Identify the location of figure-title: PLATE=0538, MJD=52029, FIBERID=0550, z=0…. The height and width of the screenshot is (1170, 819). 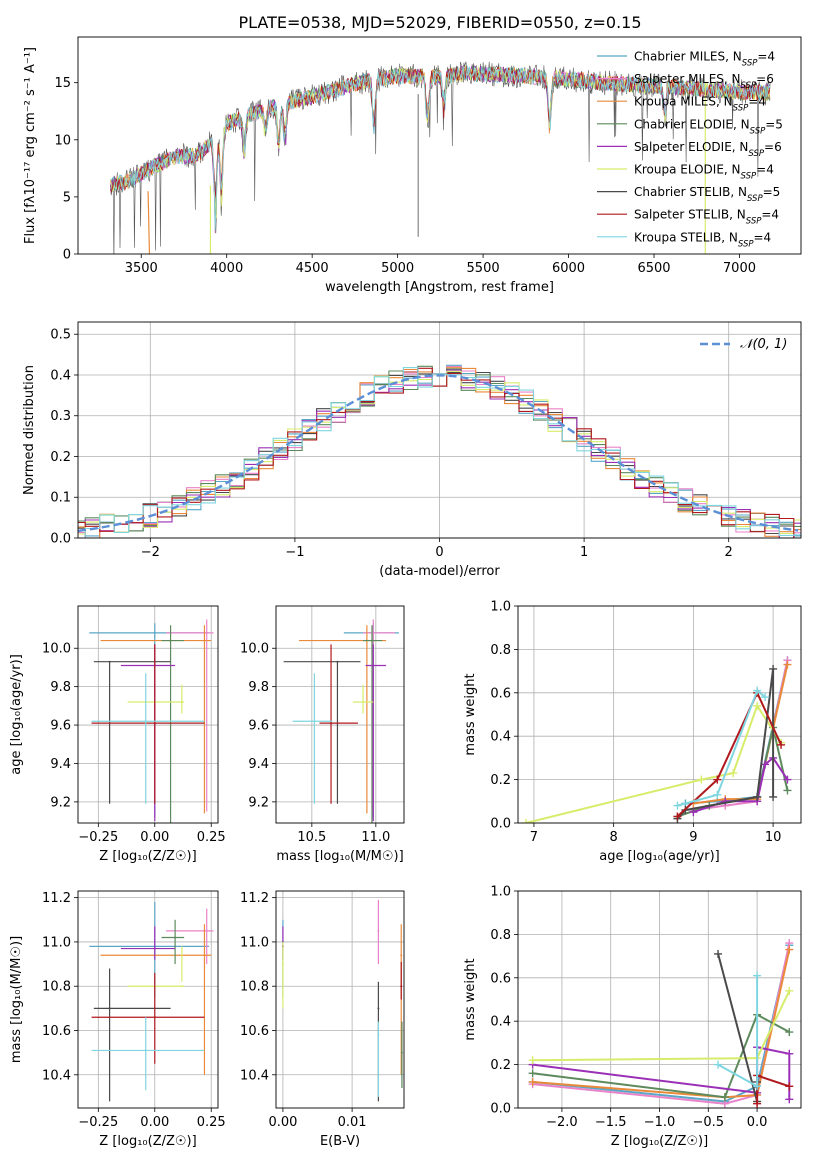
(439, 22).